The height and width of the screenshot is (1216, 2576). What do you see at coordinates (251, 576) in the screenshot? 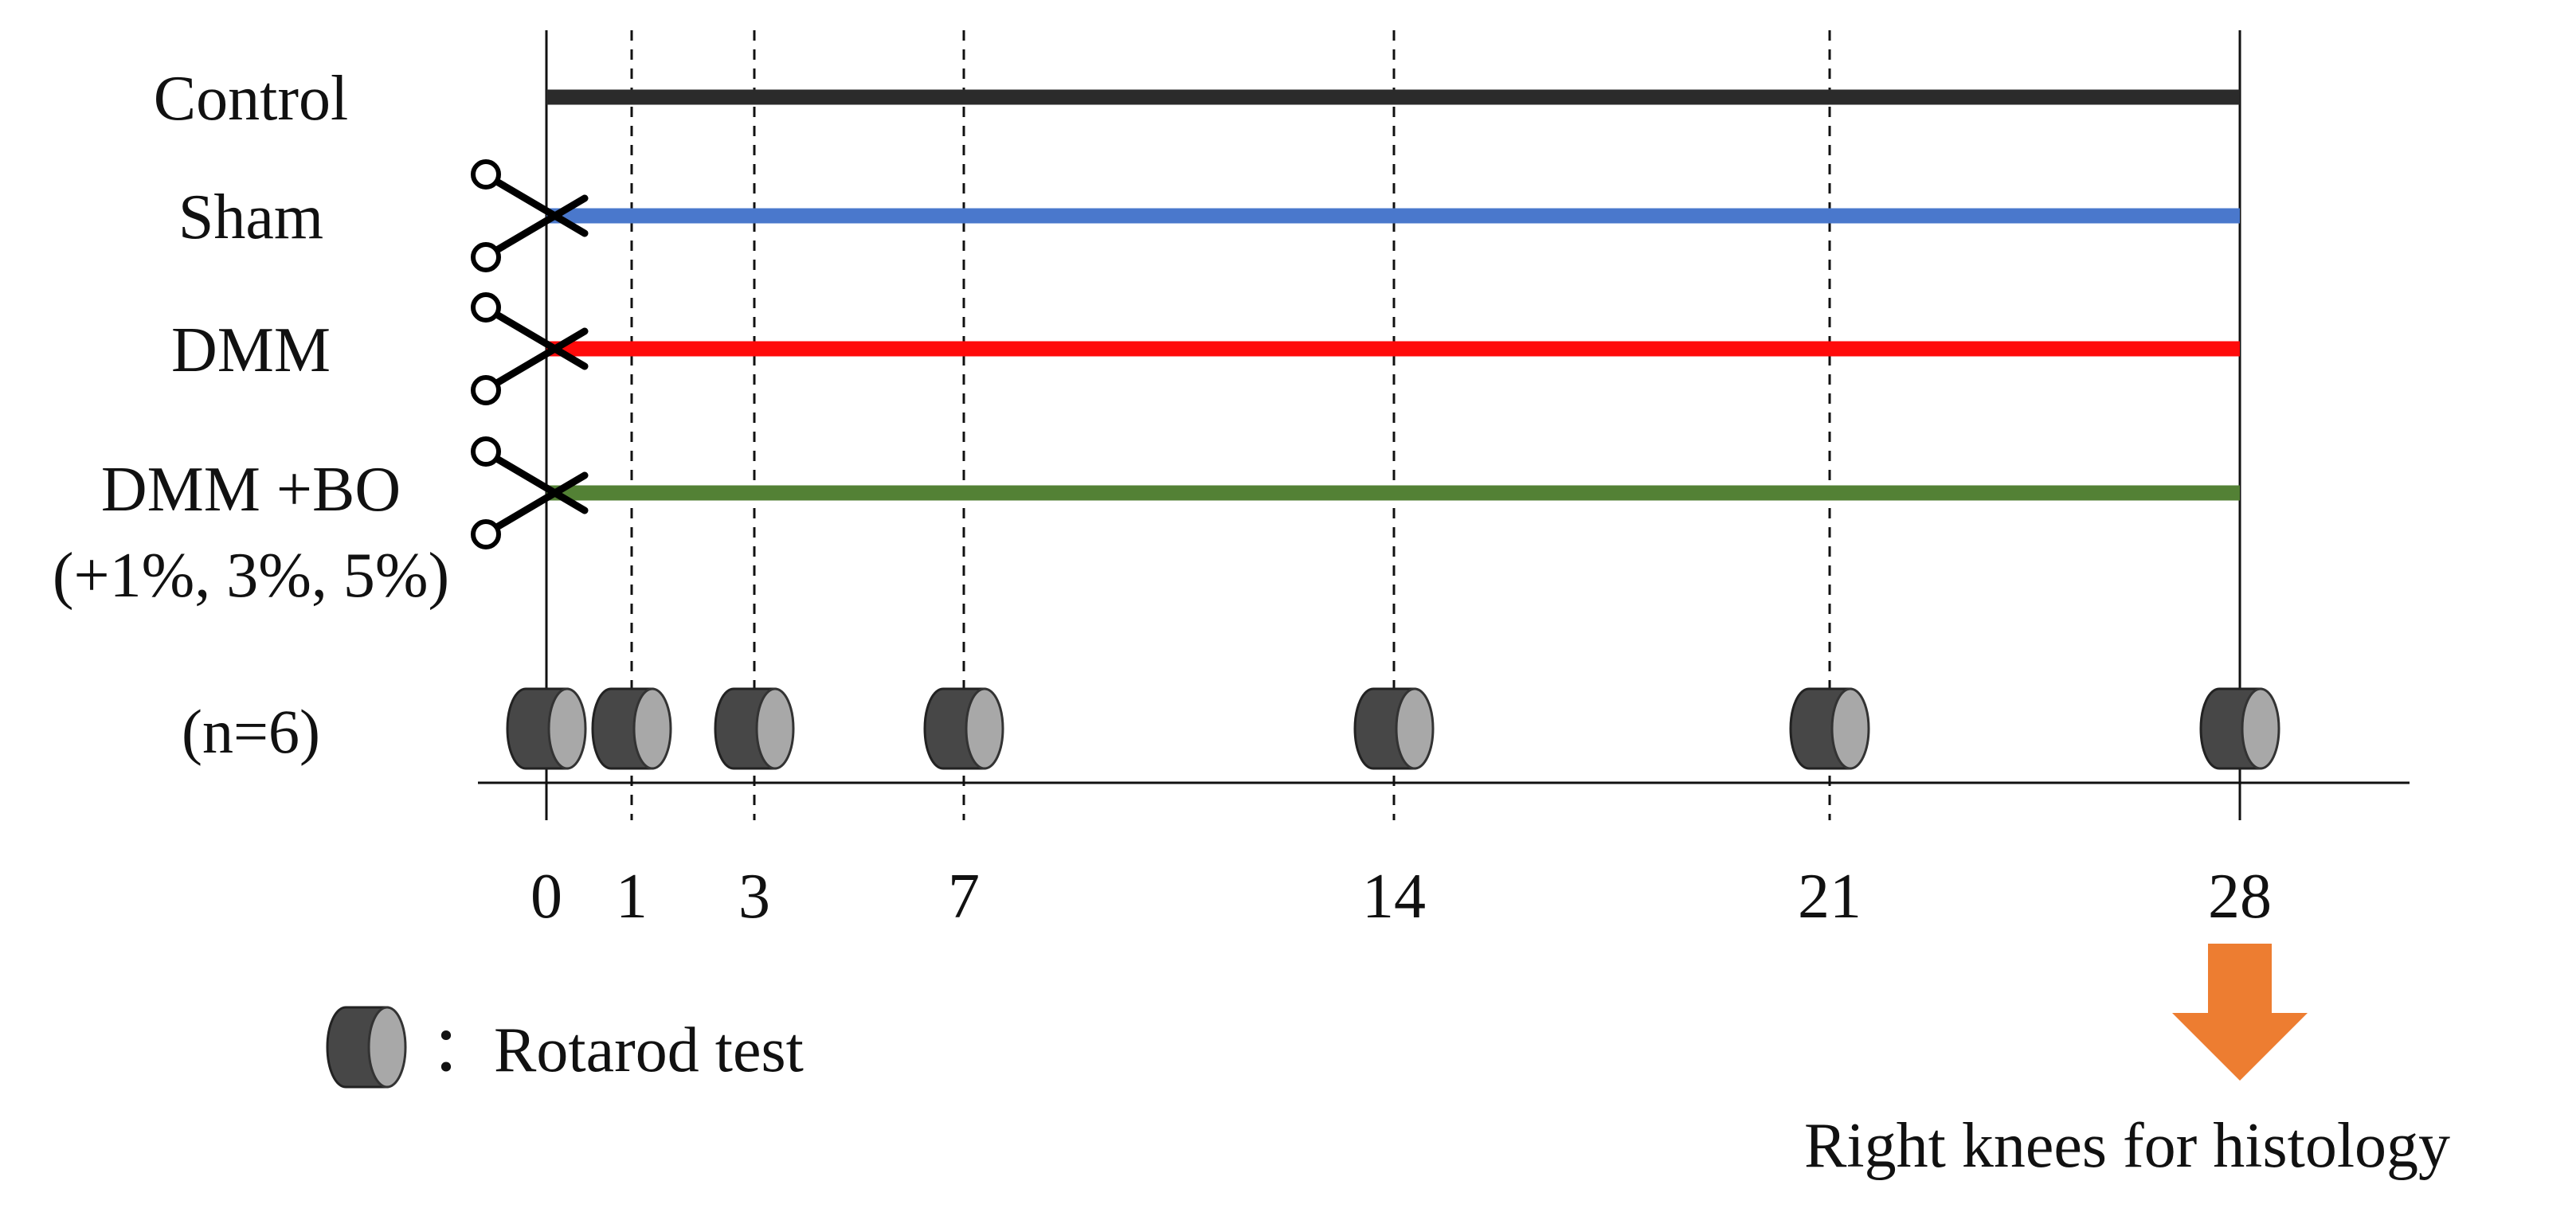
I see `group-sublabel-dmm_bo: (+1%, 3%, 5%)` at bounding box center [251, 576].